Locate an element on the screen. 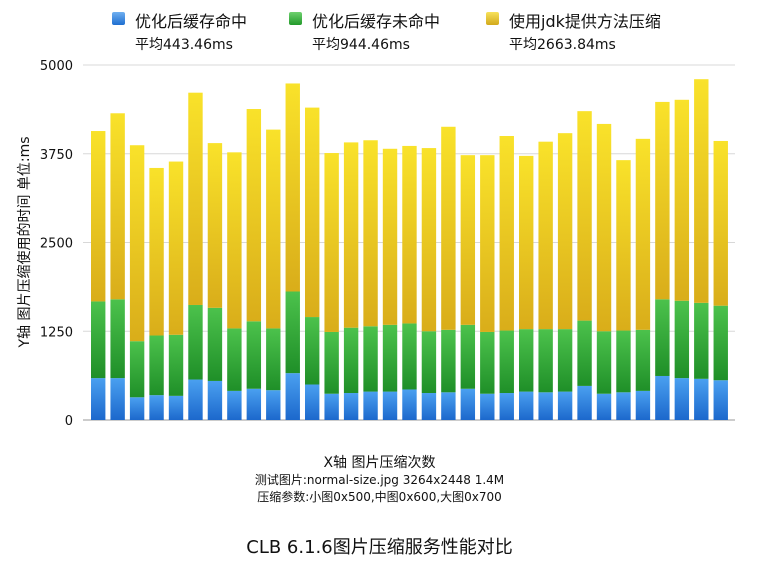 The width and height of the screenshot is (759, 567). y-axis-title: Y轴 图片压缩使用的时间 单位:ms is located at coordinates (25, 242).